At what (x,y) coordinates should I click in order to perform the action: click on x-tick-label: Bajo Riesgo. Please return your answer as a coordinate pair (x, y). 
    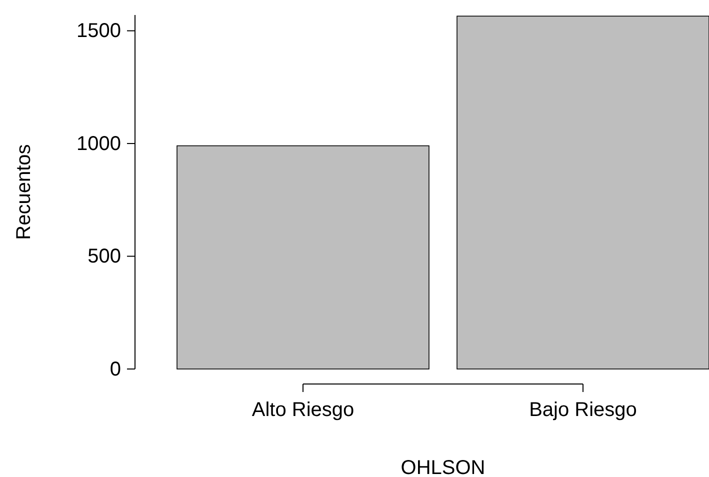
    Looking at the image, I should click on (583, 410).